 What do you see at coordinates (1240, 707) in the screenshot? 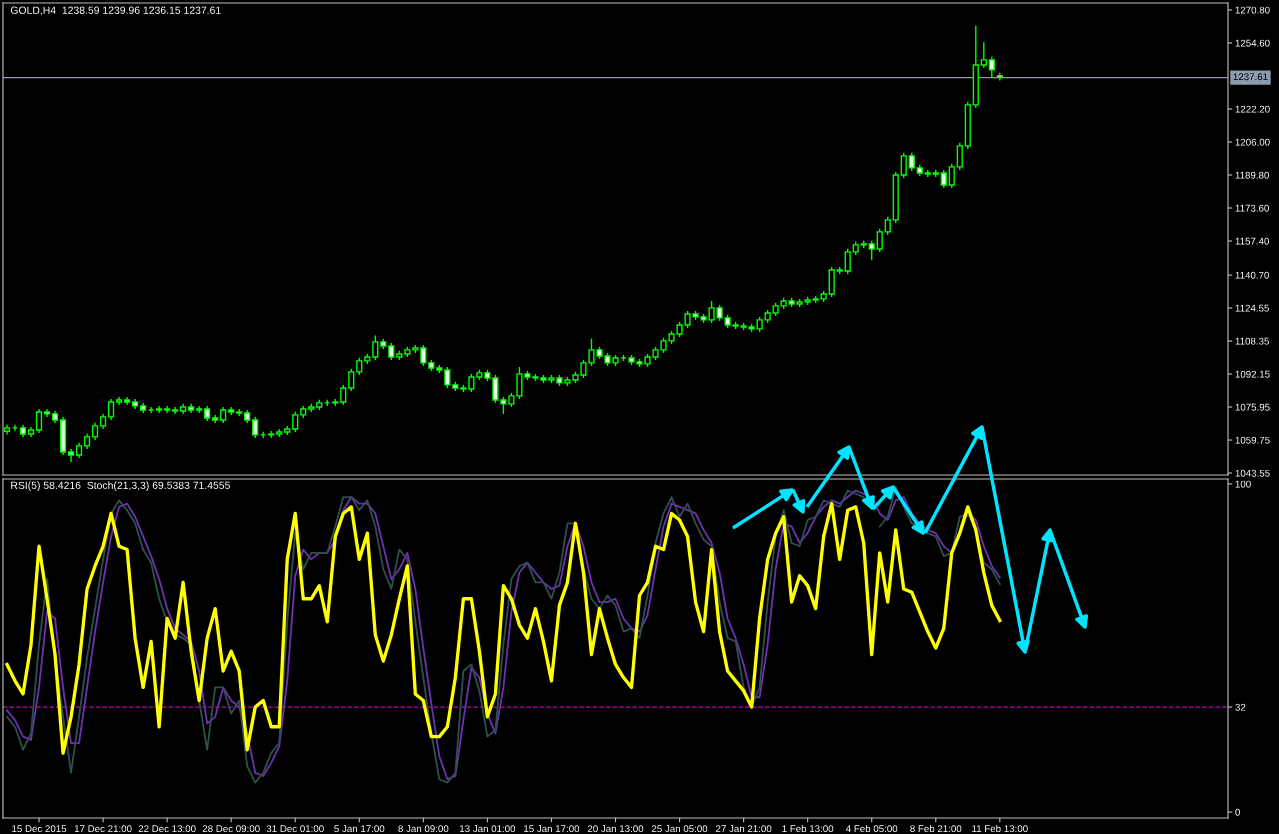
I see `y-tick-label: 32` at bounding box center [1240, 707].